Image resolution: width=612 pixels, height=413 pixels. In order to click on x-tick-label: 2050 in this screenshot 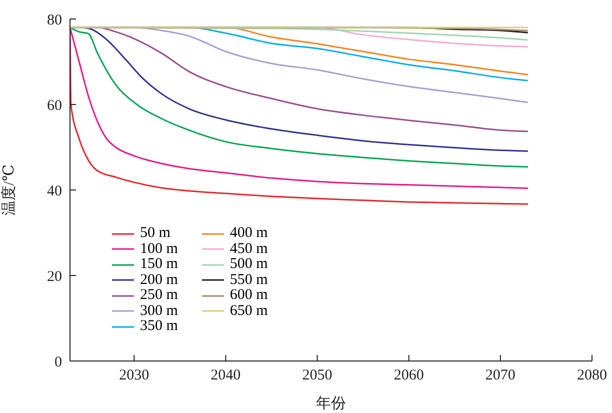, I will do `click(317, 376)`.